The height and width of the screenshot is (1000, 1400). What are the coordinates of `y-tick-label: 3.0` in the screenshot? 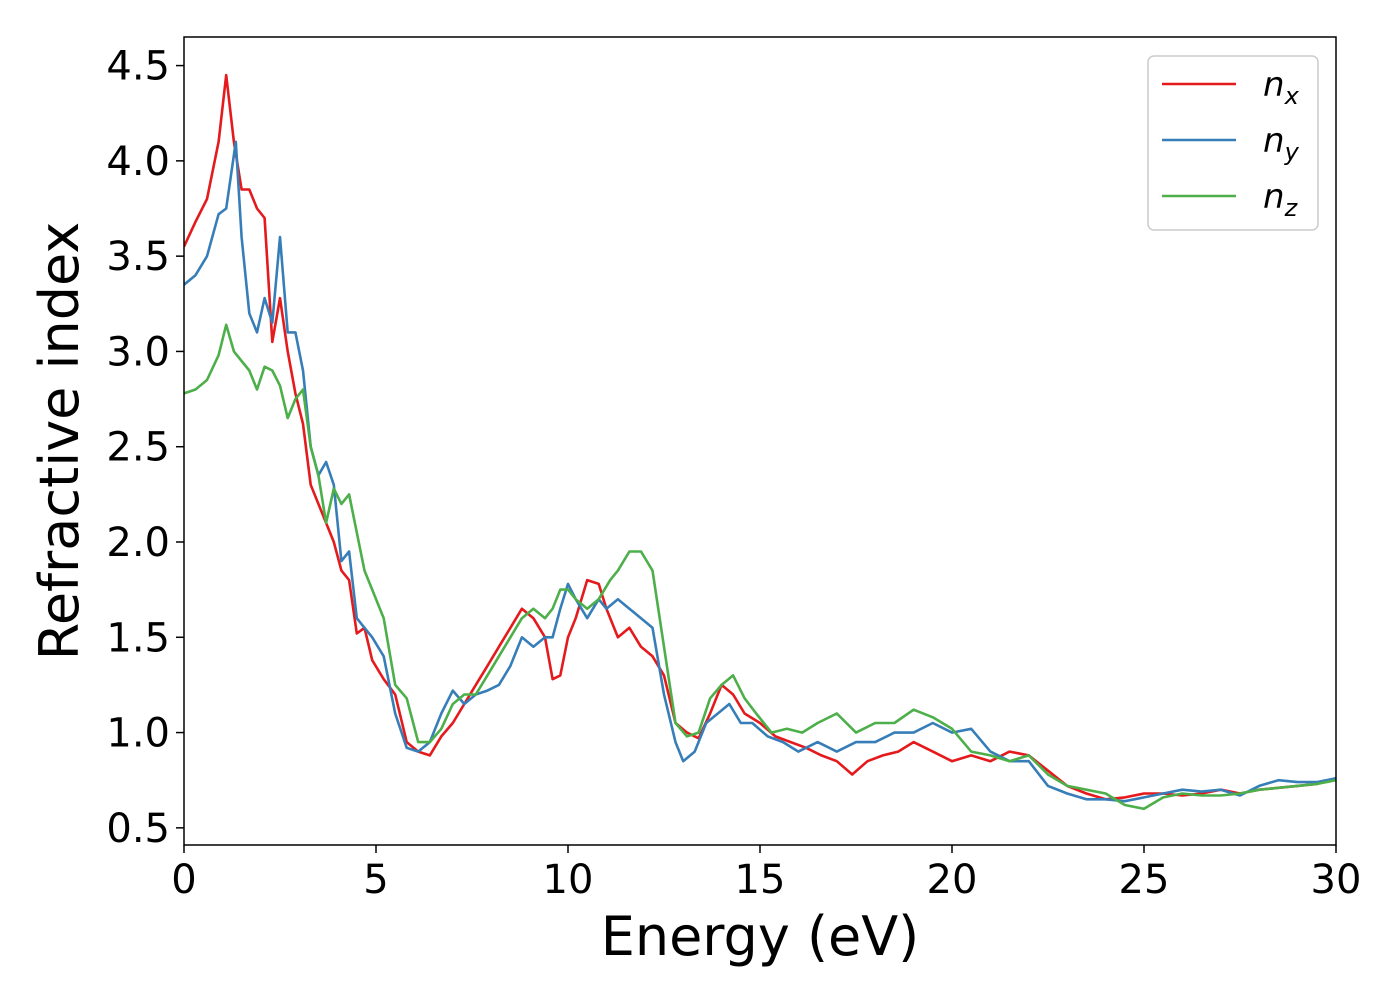 It's located at (138, 352).